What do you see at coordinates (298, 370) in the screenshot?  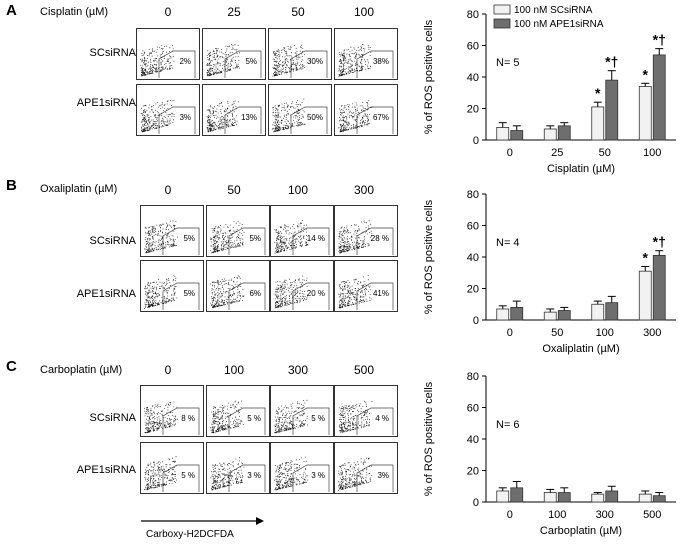 I see `dose-c-2: 300` at bounding box center [298, 370].